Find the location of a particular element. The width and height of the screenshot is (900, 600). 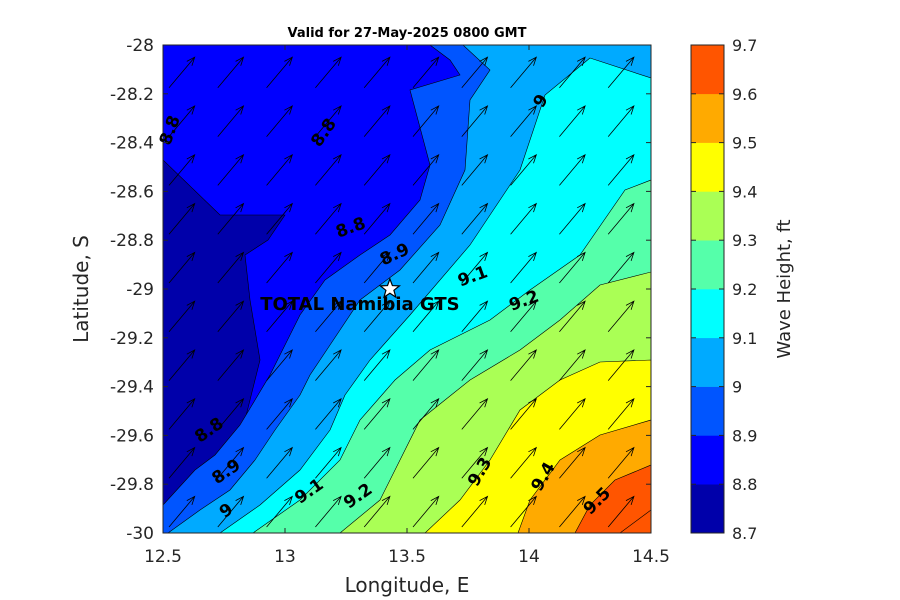

contour-band-9.6 is located at coordinates (612, 498).